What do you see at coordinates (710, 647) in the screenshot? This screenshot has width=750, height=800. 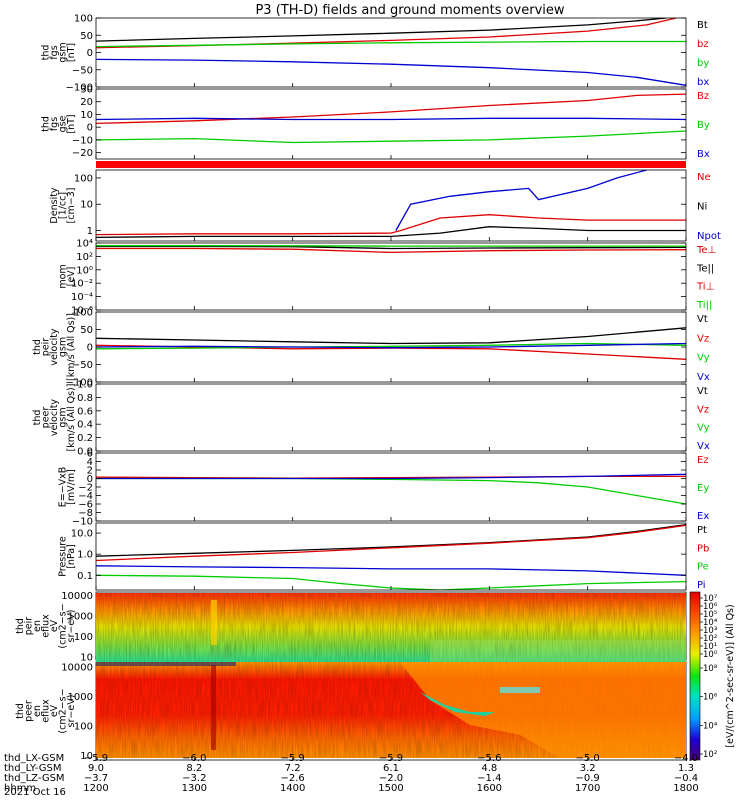 I see `colorbar-tick-label: 10¹` at bounding box center [710, 647].